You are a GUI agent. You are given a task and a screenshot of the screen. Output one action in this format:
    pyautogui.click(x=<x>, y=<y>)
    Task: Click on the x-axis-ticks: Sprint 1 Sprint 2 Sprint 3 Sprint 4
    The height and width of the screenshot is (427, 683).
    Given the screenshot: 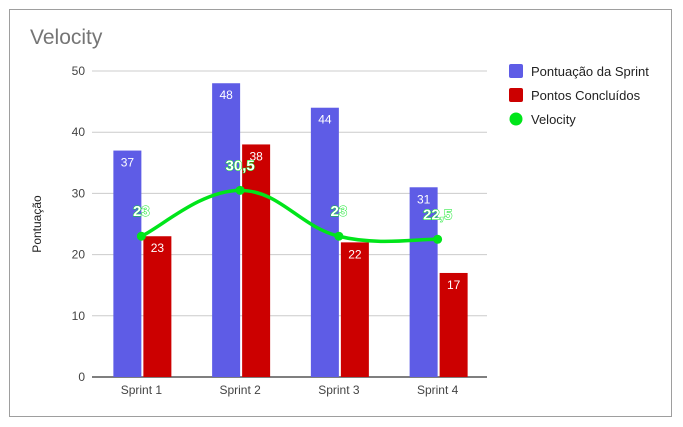 What is the action you would take?
    pyautogui.click(x=290, y=390)
    